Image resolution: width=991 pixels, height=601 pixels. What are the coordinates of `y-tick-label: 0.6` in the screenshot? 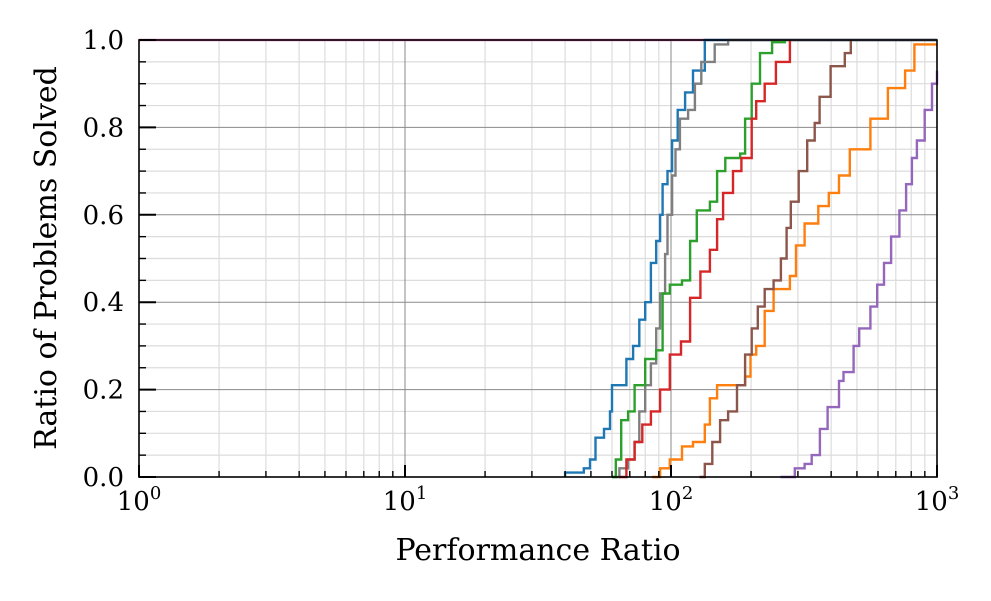 It's located at (103, 216).